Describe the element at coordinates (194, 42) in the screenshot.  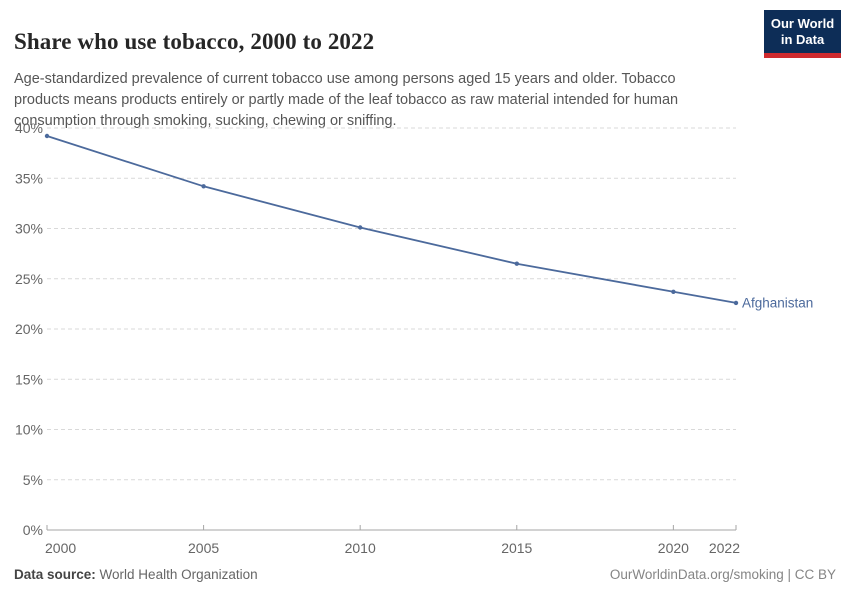
I see `chart-title: Share who use tobacco, 2000 to 2022` at that location.